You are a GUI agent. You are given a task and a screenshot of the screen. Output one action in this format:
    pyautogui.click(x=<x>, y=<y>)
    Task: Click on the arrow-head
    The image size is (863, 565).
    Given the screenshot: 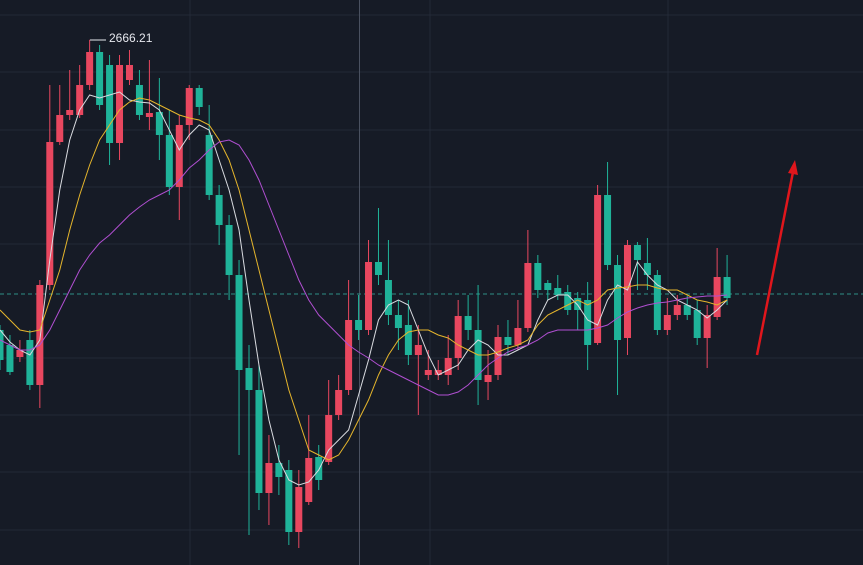 What is the action you would take?
    pyautogui.click(x=793, y=167)
    